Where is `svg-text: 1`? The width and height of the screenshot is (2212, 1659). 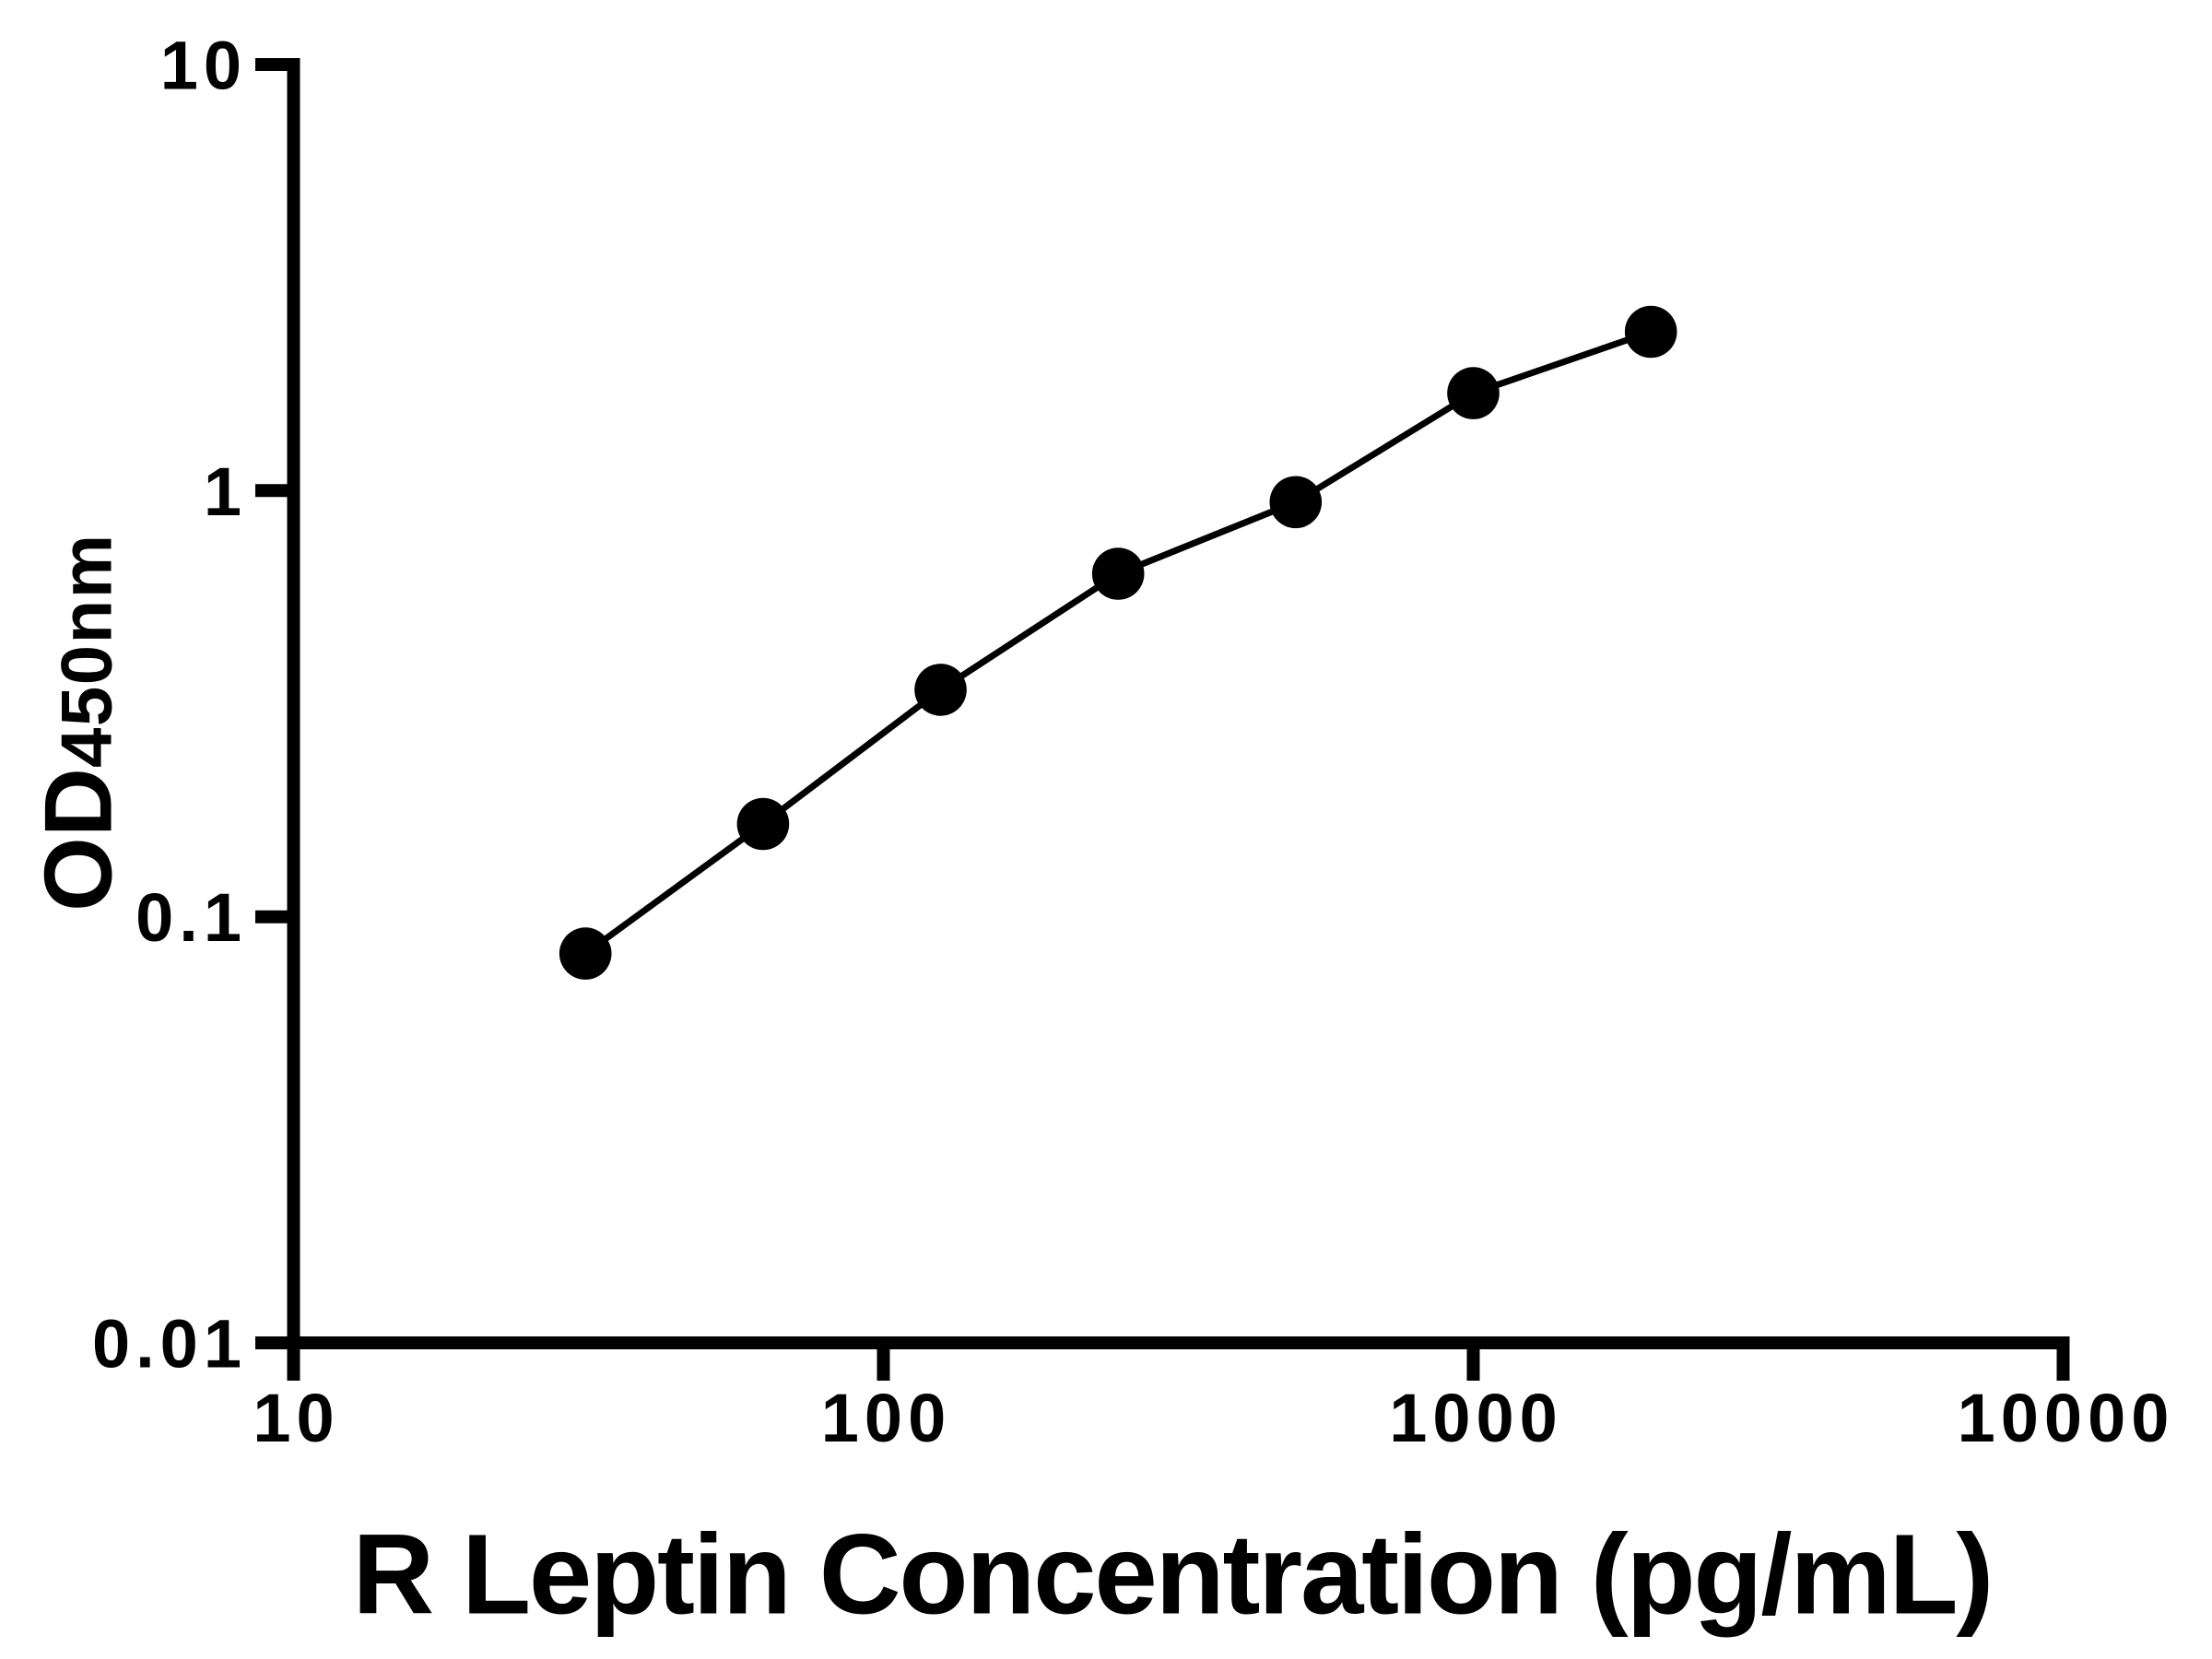 svg-text: 1 is located at coordinates (225, 491).